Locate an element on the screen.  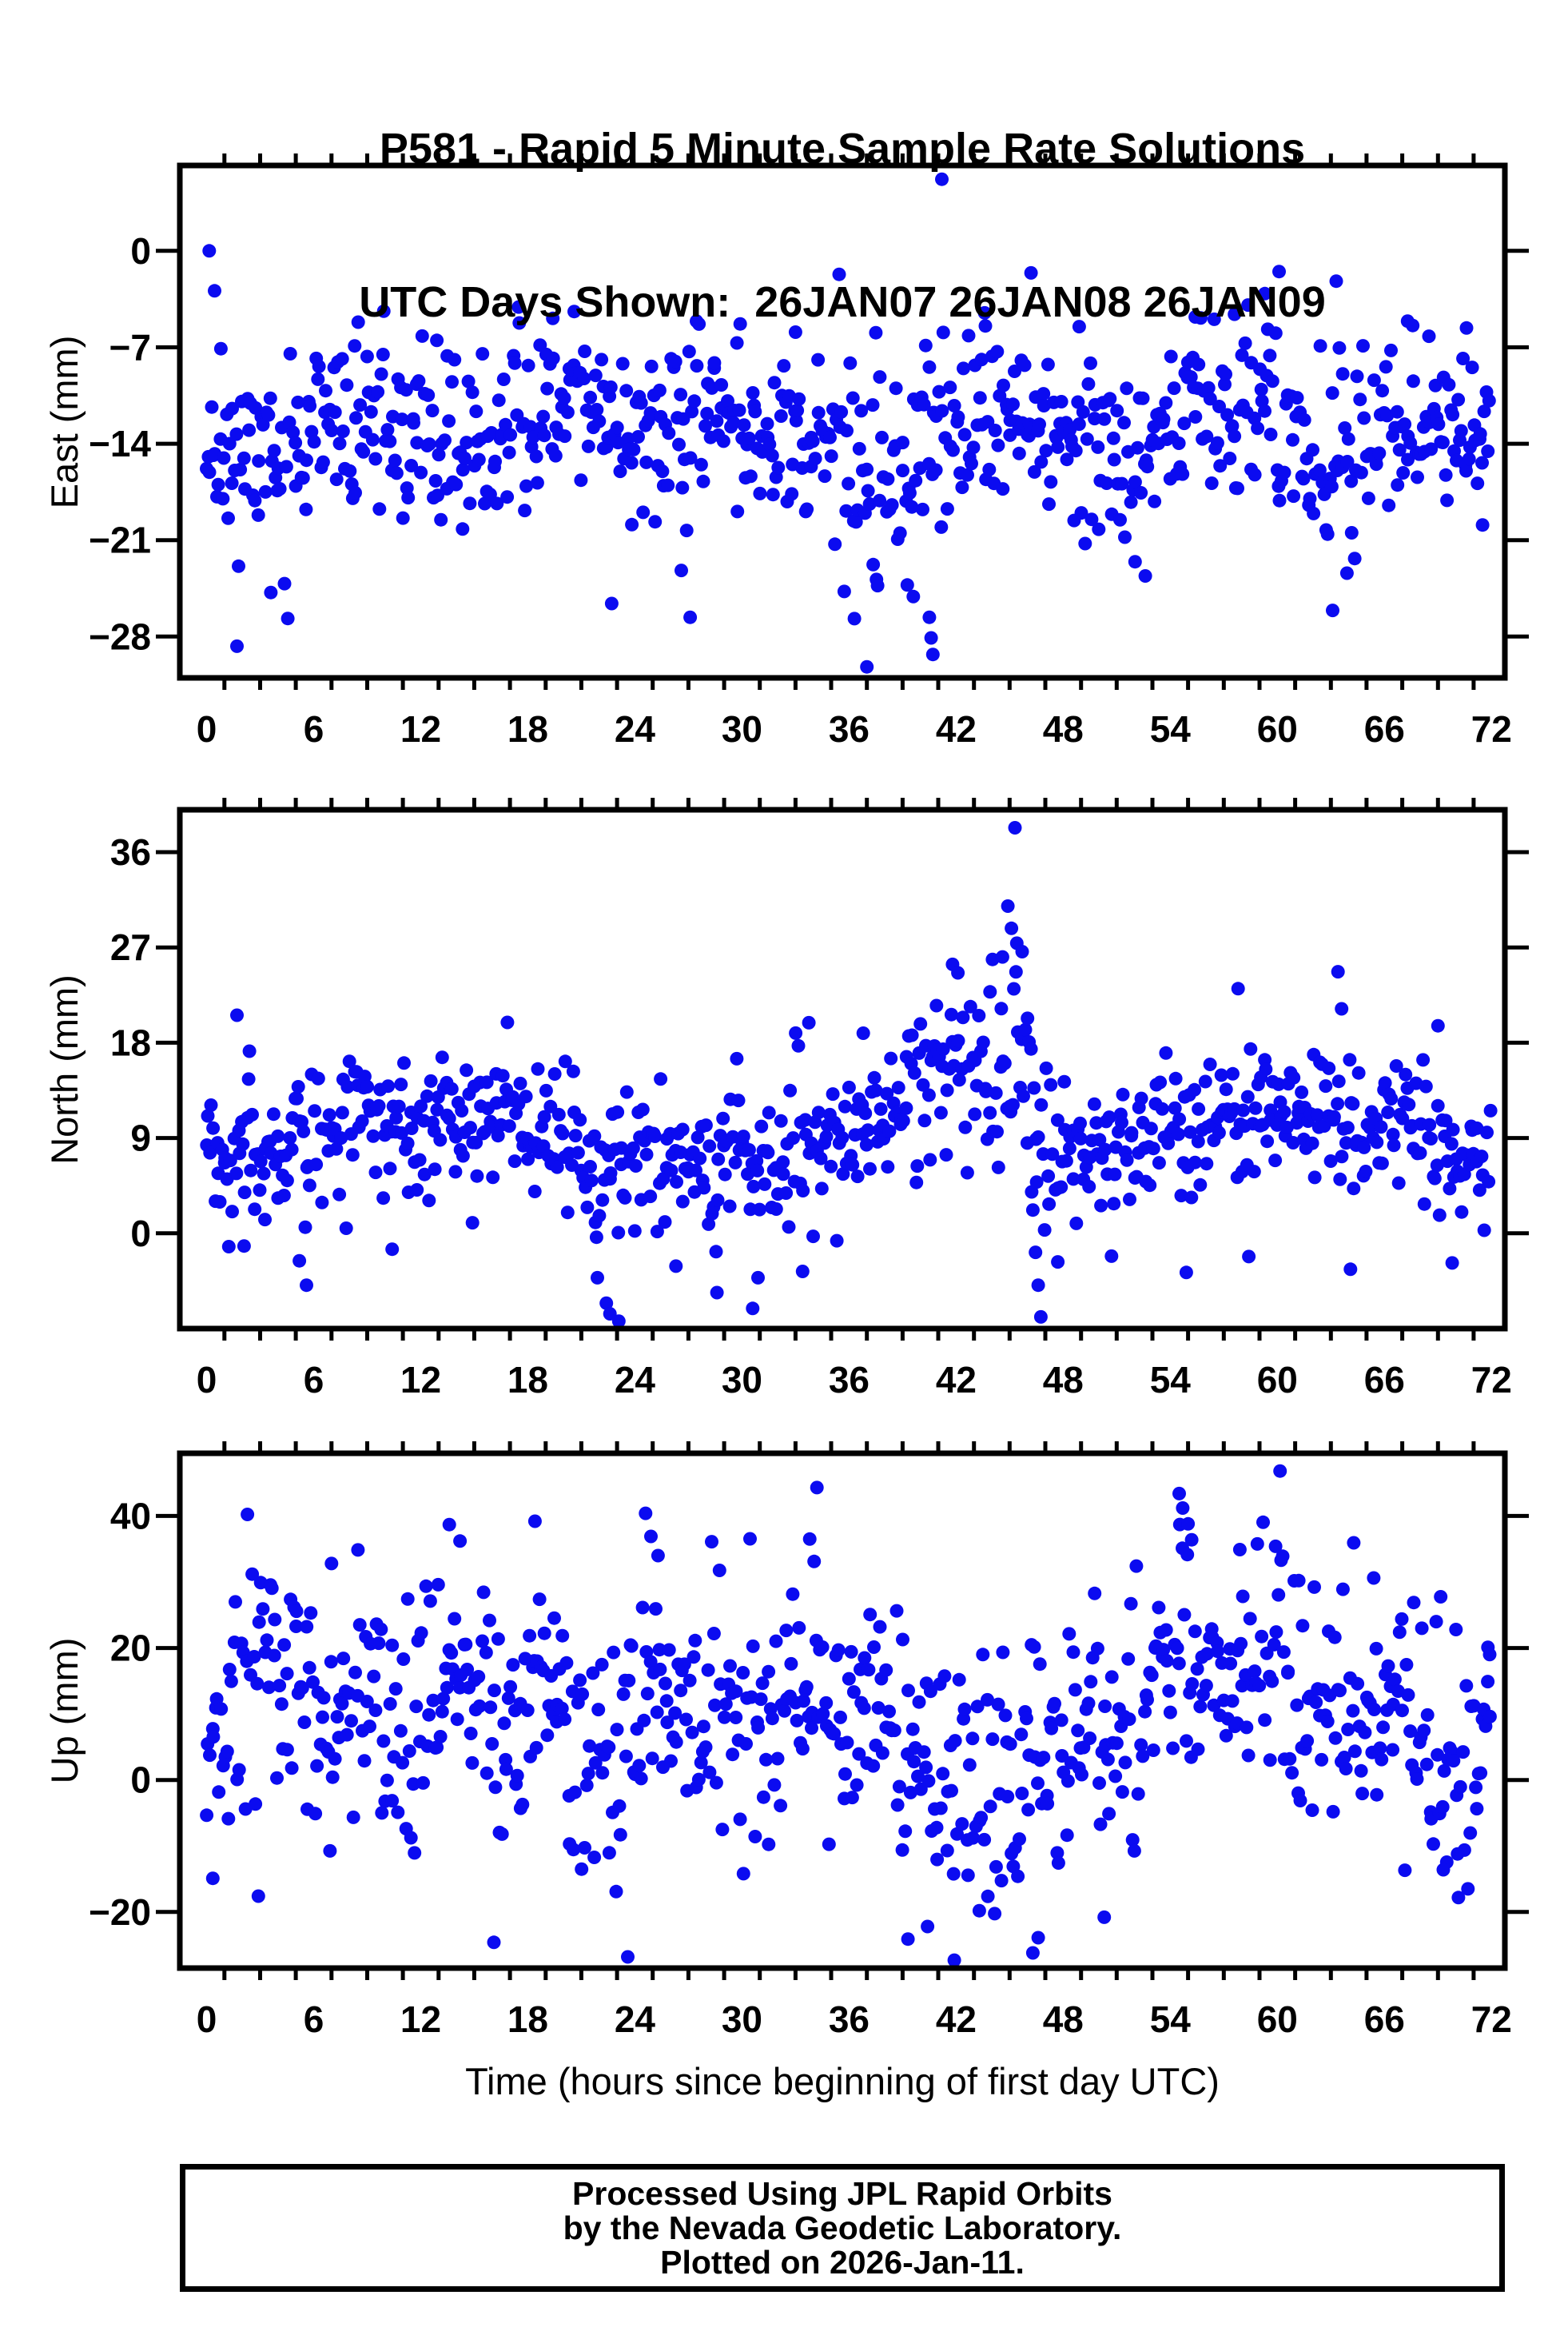
east-axis-title: East (mm) is located at coordinates (64, 422).